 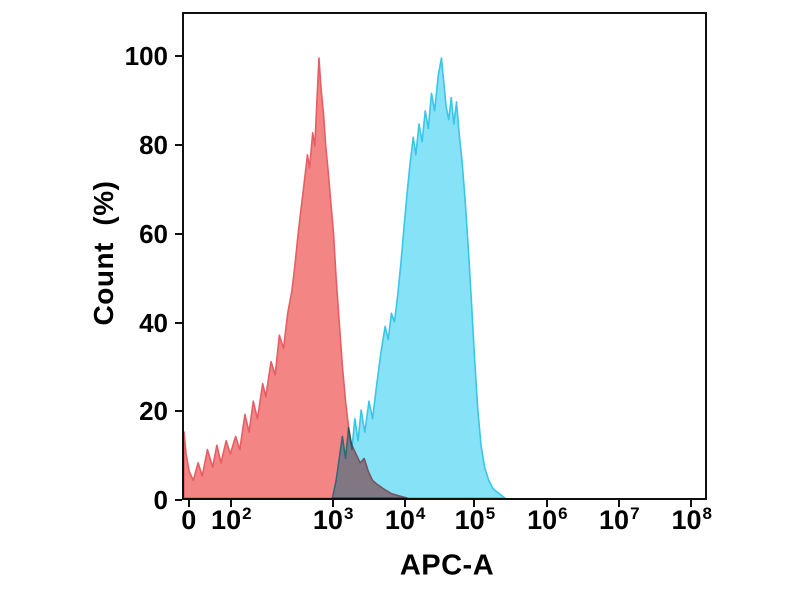 What do you see at coordinates (189, 520) in the screenshot?
I see `x-tick-label-0: 0` at bounding box center [189, 520].